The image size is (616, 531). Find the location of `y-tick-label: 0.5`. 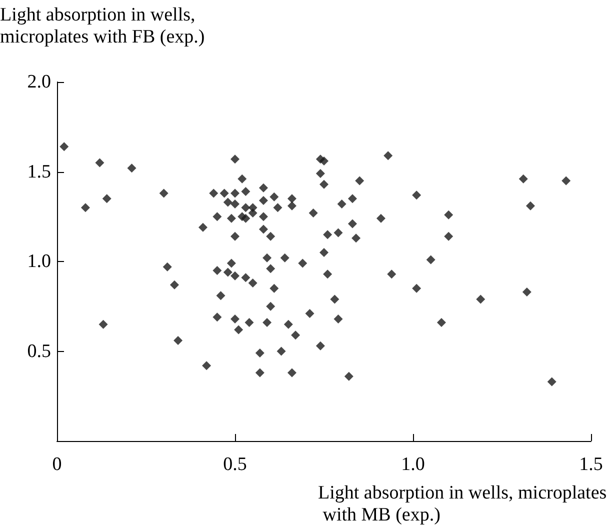

y-tick-label: 0.5 is located at coordinates (39, 351).